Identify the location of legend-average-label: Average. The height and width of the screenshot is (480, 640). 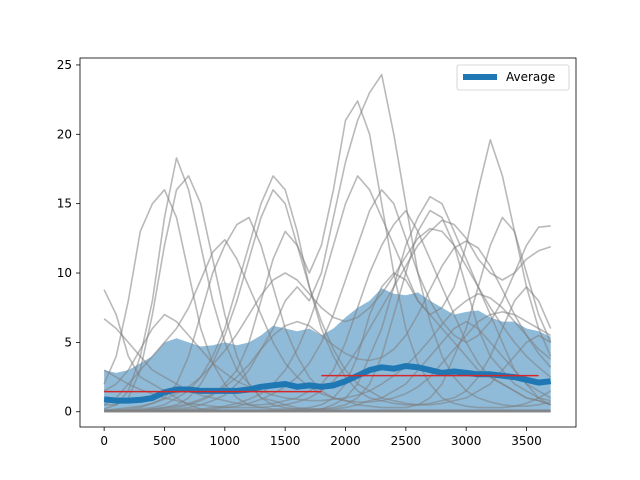
(530, 77).